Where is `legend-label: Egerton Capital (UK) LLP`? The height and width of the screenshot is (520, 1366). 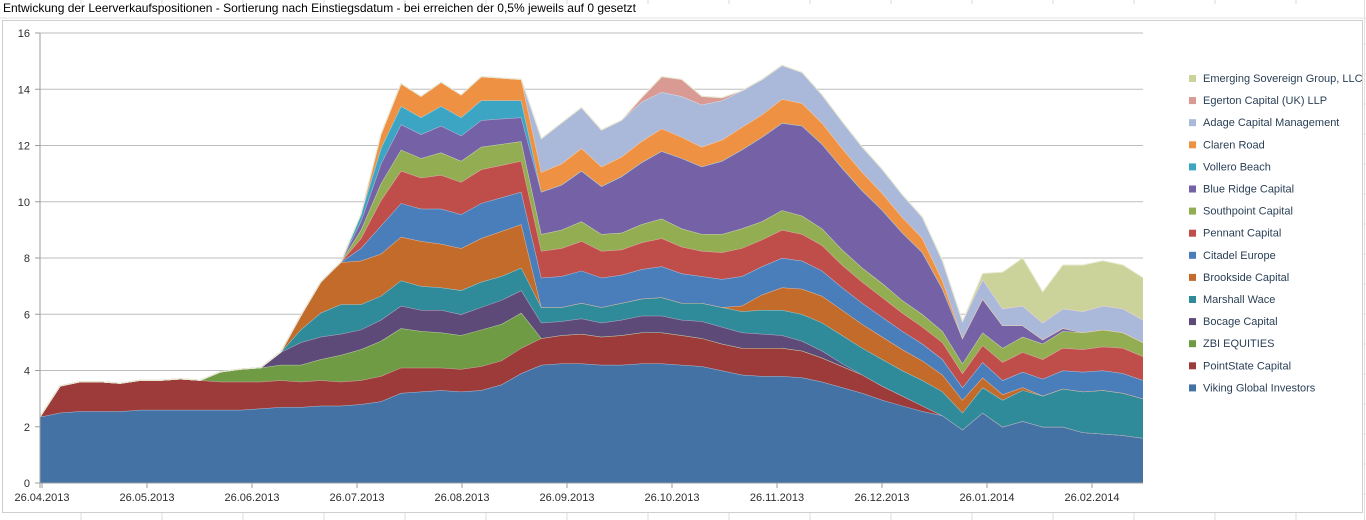
legend-label: Egerton Capital (UK) LLP is located at coordinates (1265, 101).